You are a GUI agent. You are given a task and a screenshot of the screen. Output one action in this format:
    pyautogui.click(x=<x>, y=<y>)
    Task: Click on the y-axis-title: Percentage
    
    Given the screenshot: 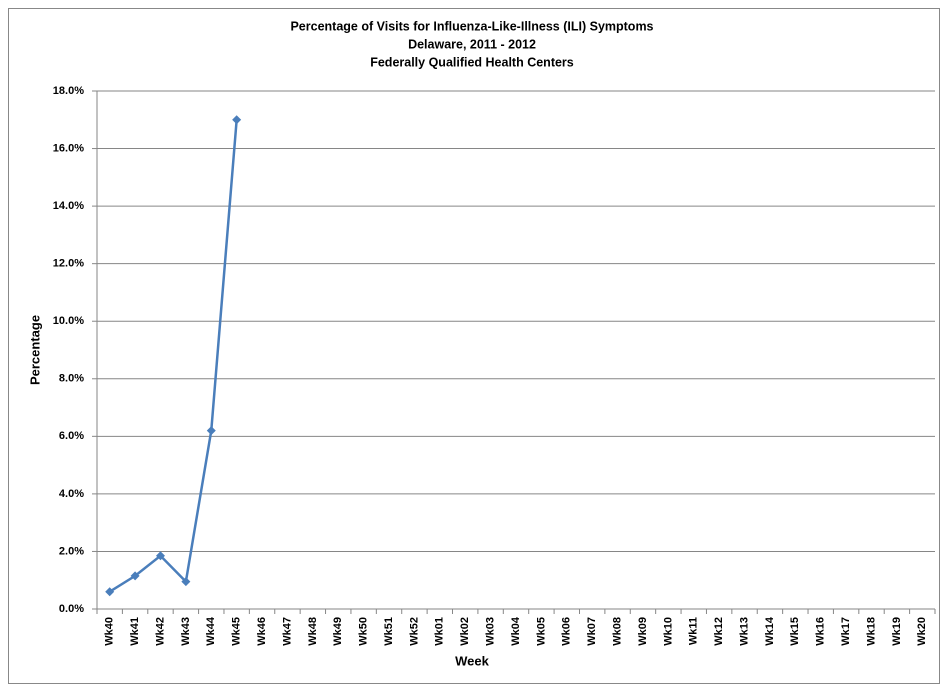 What is the action you would take?
    pyautogui.click(x=34, y=350)
    